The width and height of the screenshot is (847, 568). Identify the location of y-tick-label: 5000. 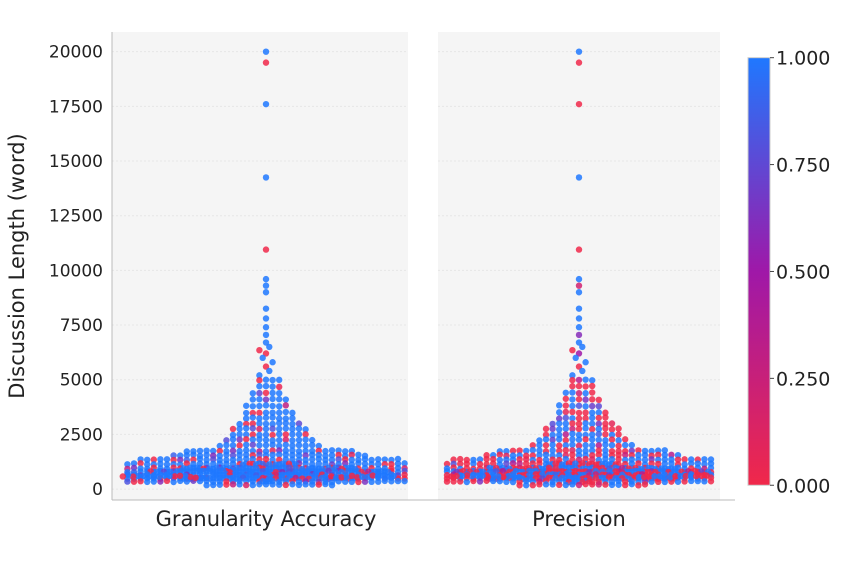
(81, 381).